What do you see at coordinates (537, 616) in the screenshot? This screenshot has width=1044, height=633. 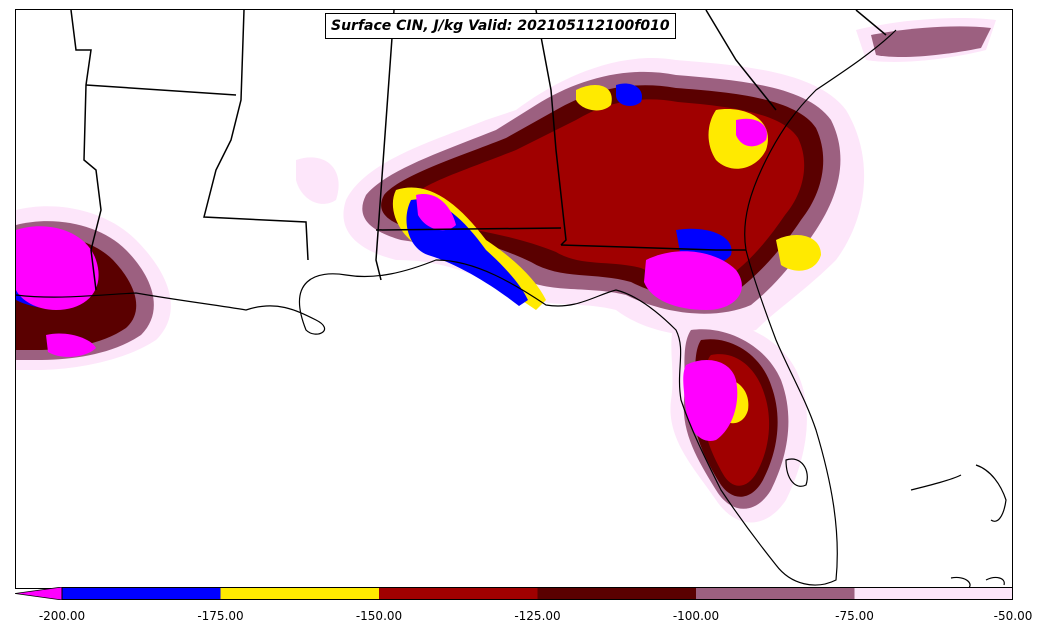 I see `colorbar-tick-label: -125.00` at bounding box center [537, 616].